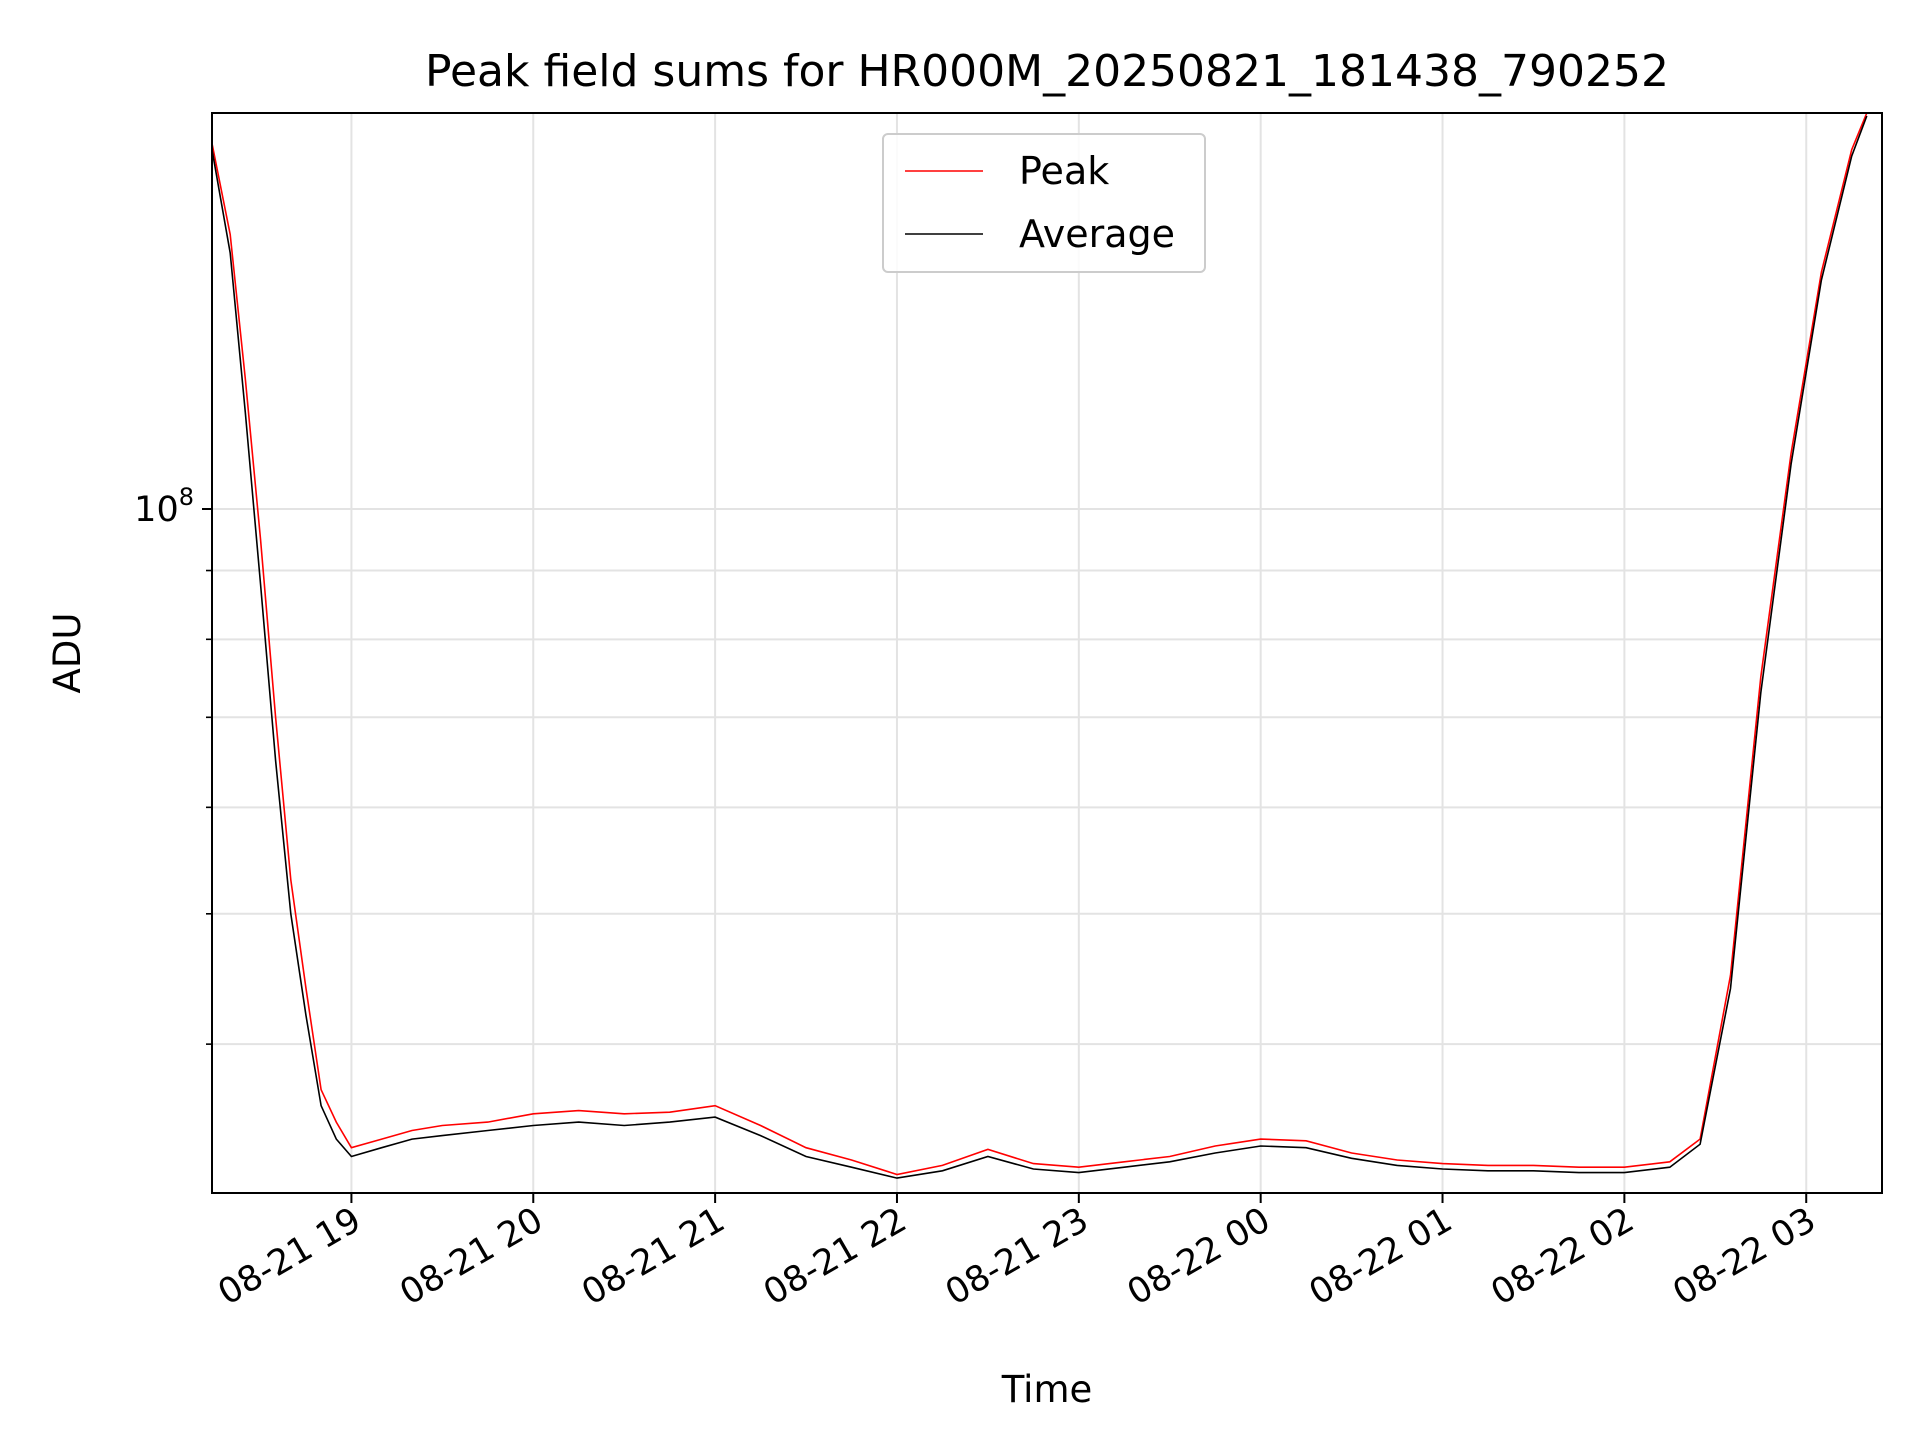 This screenshot has height=1440, width=1920. I want to click on legend-box, so click(1044, 203).